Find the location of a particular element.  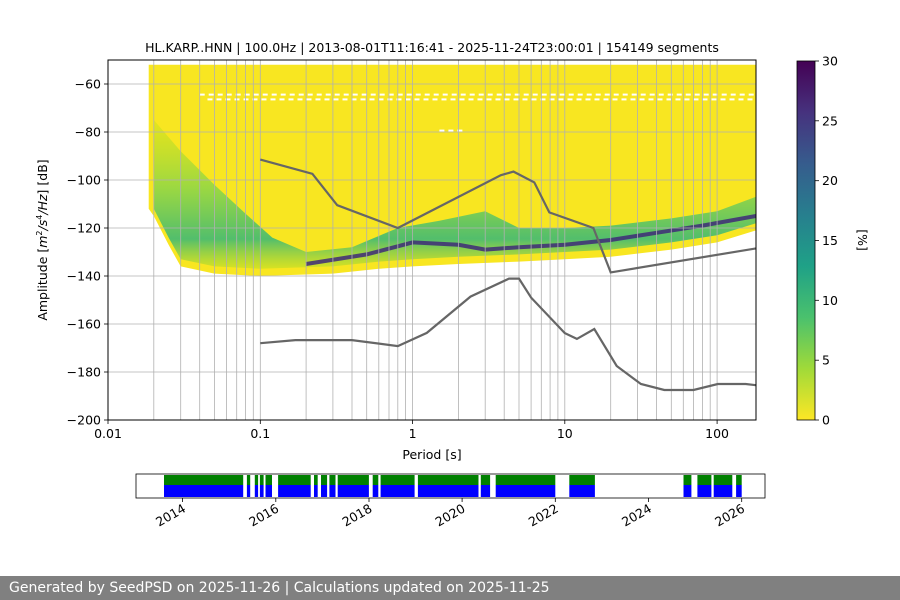

x-tick-label: 1 is located at coordinates (413, 433).